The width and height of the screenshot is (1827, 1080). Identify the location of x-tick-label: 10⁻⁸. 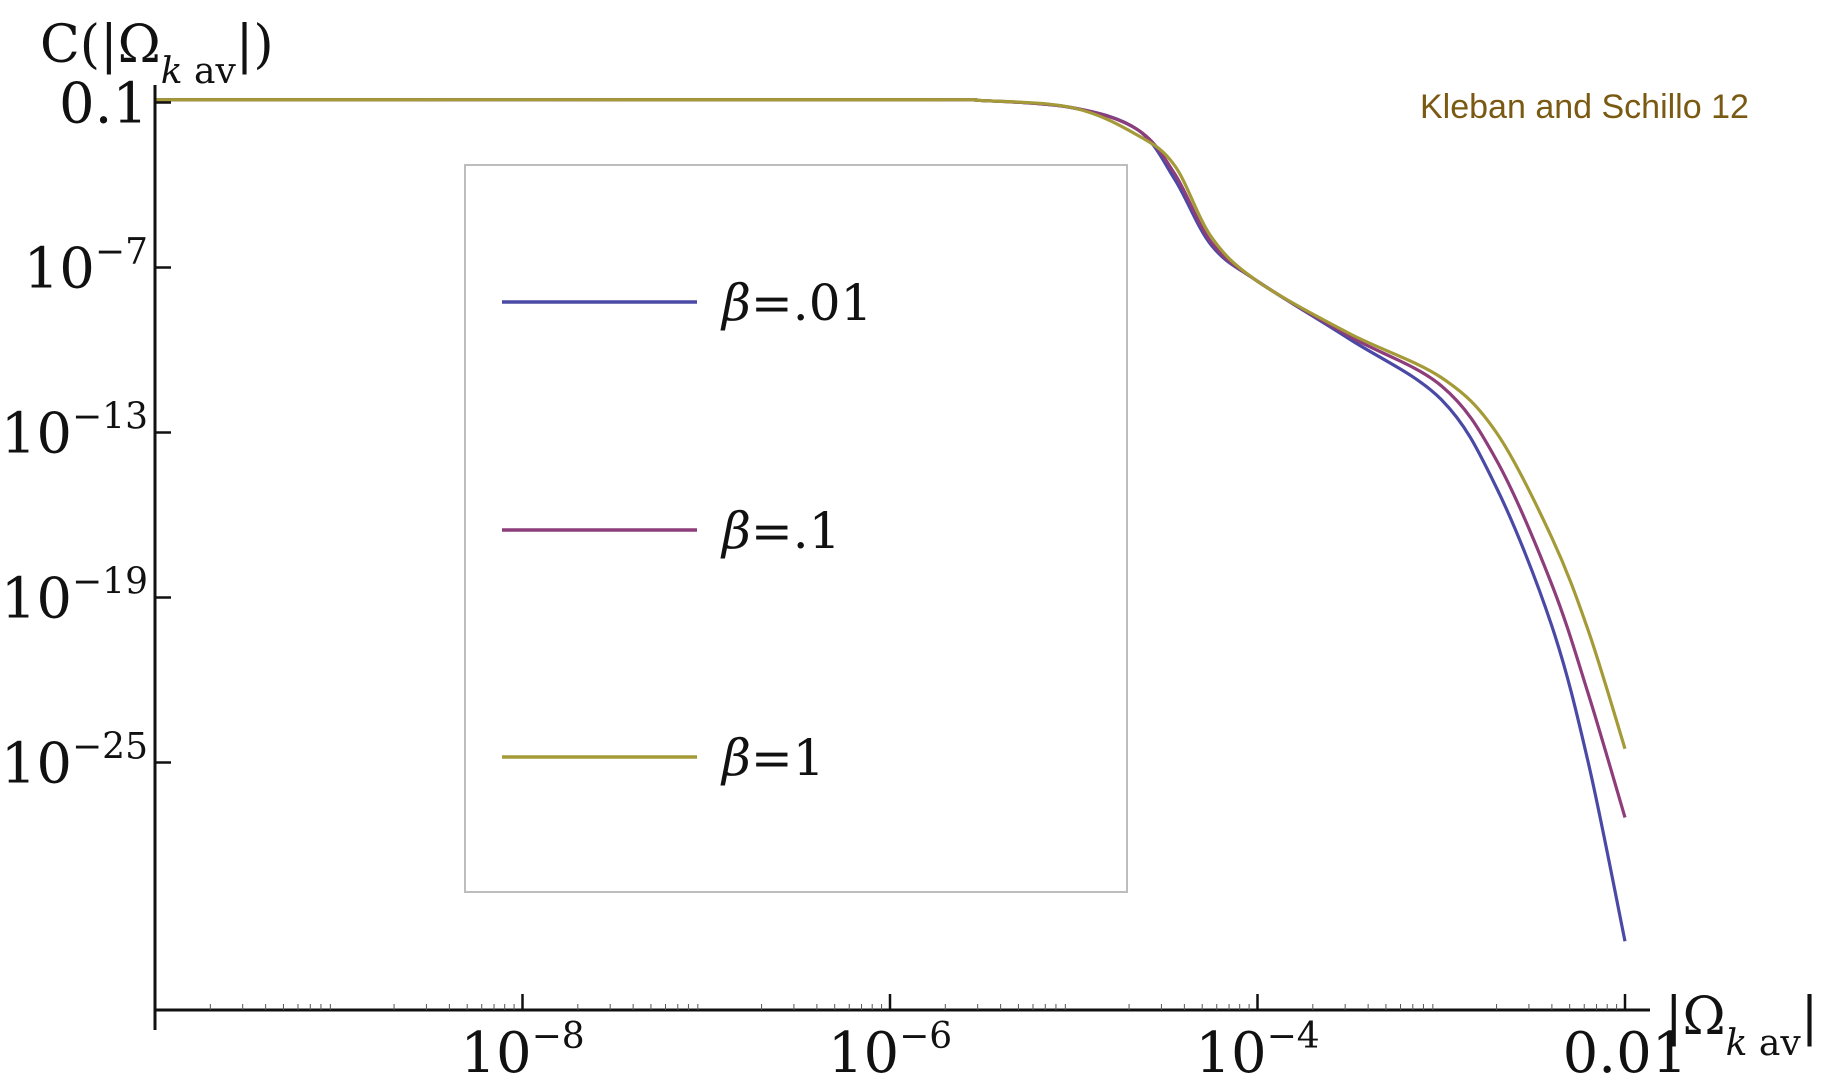
(522, 1048).